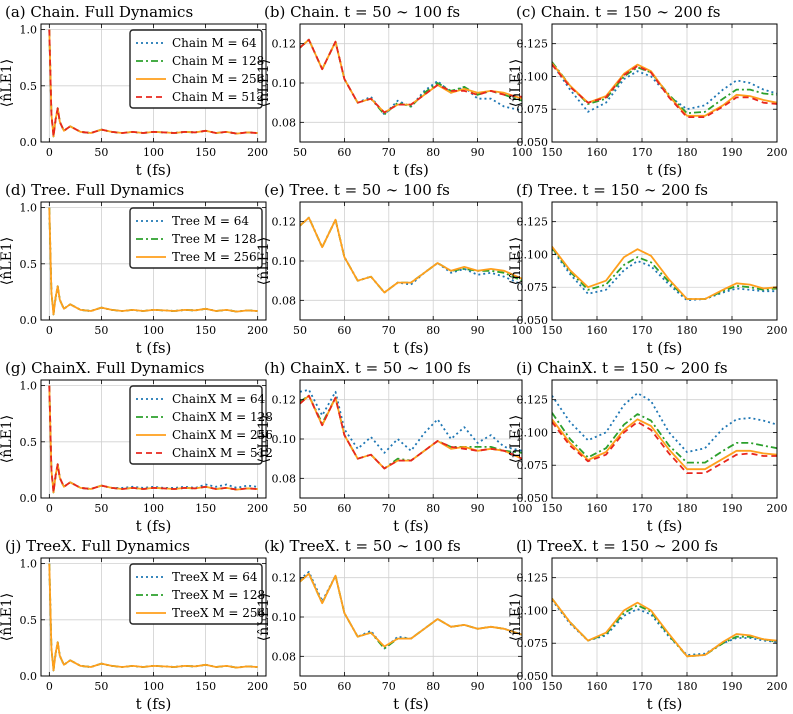  Describe the element at coordinates (214, 239) in the screenshot. I see `legend-entry: Tree M = 128` at that location.